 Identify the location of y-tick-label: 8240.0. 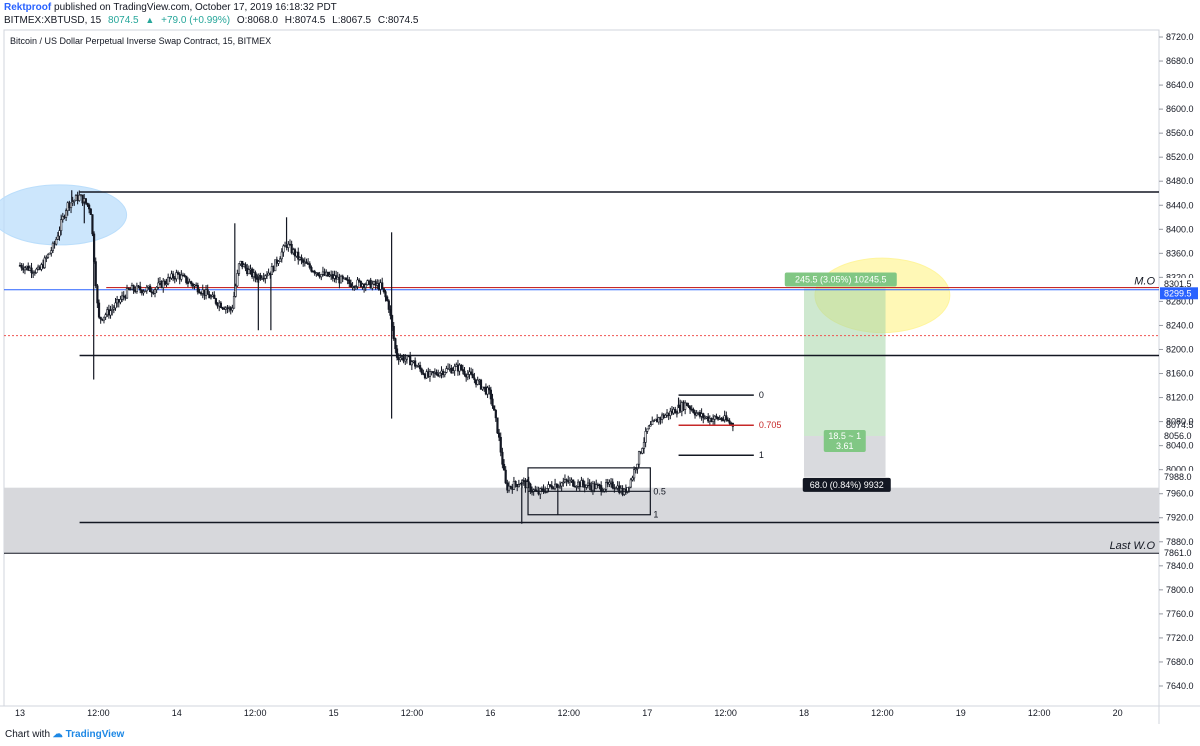
(1180, 325).